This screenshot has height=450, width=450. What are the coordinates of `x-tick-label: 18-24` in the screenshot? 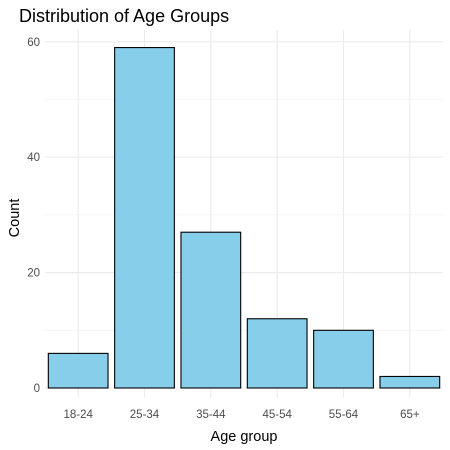 It's located at (78, 415).